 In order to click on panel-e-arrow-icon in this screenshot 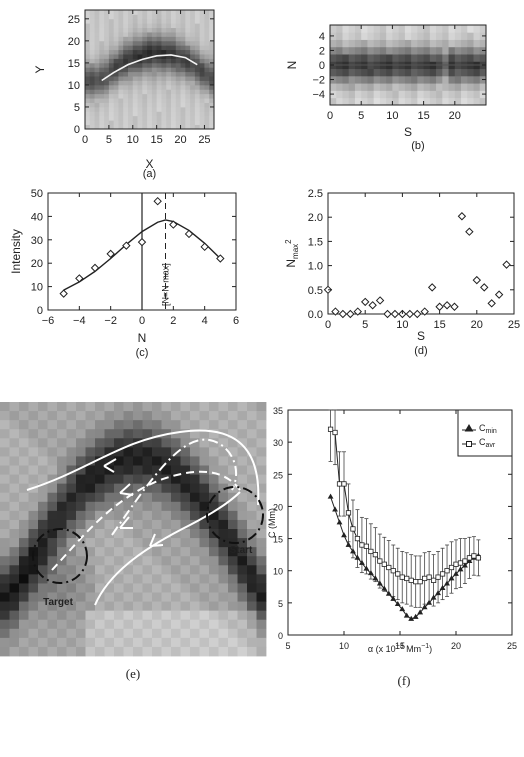, I will do `click(126, 489)`.